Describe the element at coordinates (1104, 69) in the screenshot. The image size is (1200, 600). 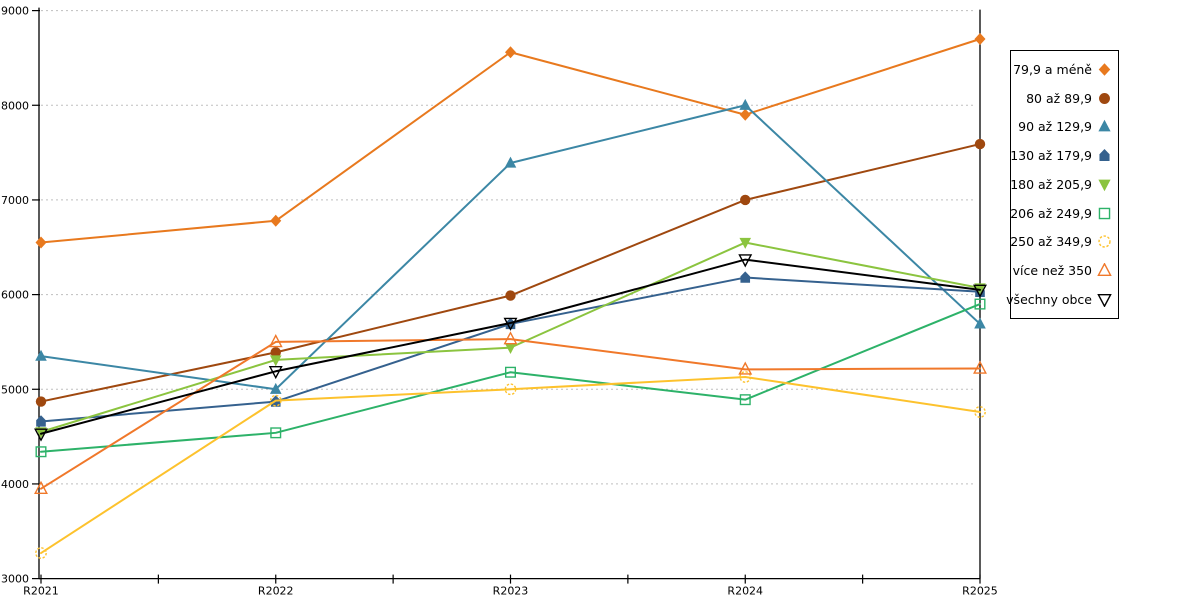
I see `diamond-marker-icon` at that location.